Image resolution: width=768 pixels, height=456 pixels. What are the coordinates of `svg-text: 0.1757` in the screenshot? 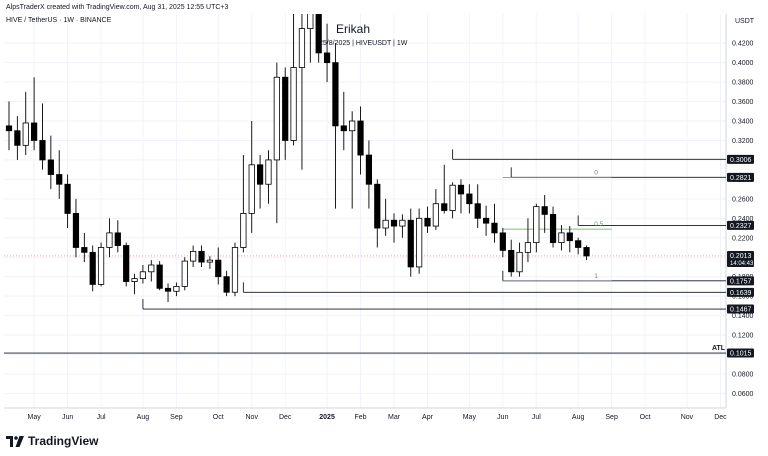 It's located at (741, 281).